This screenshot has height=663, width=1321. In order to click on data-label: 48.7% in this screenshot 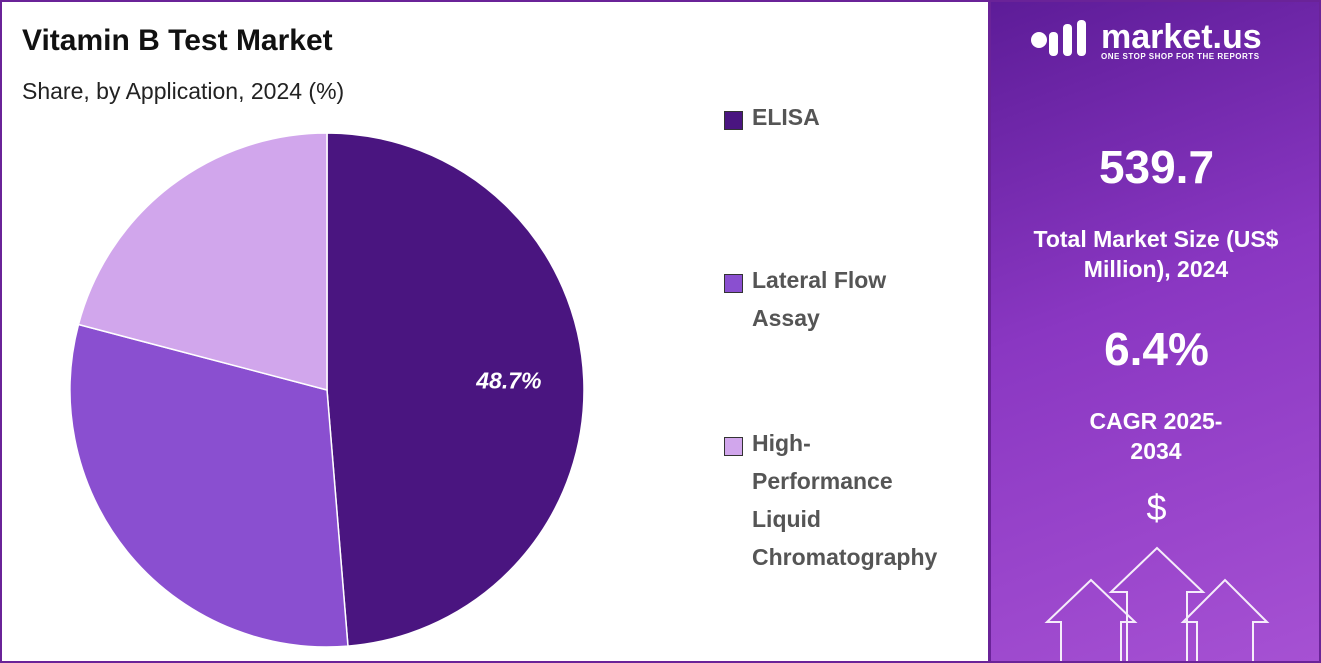, I will do `click(508, 381)`.